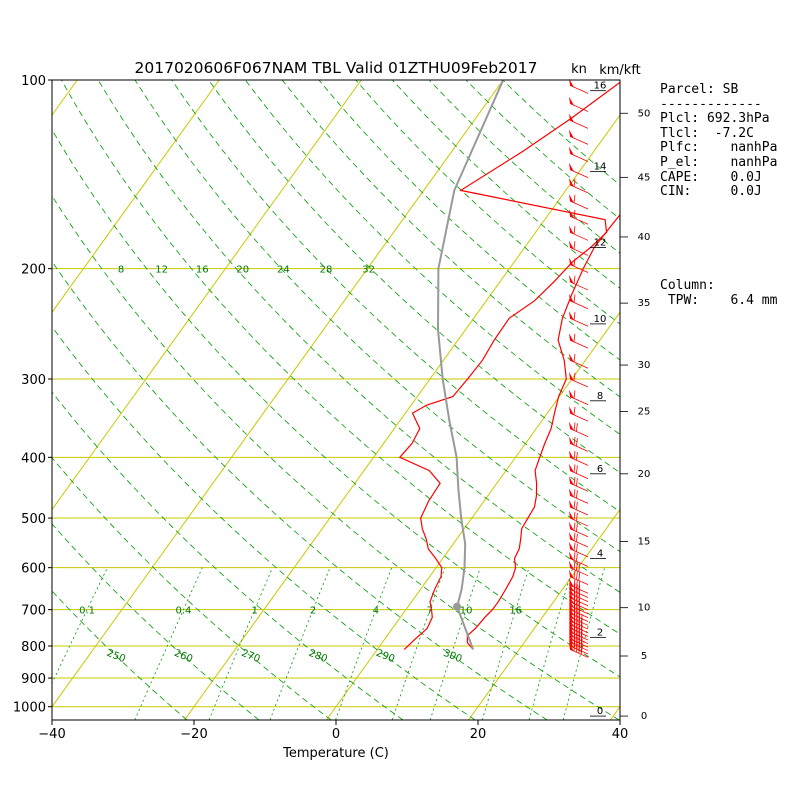 This screenshot has height=800, width=800. Describe the element at coordinates (29, 708) in the screenshot. I see `pressure-tick-label: 1000` at that location.